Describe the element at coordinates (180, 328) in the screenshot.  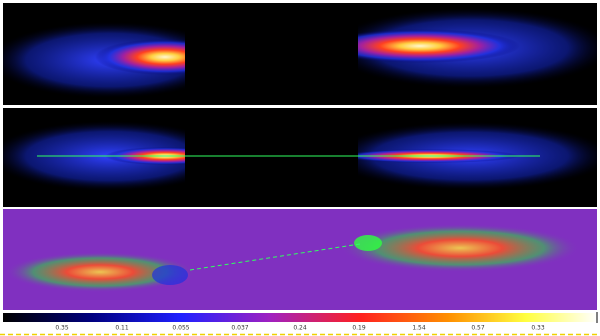
I see `colorbar-tick-label: 0.055` at that location.